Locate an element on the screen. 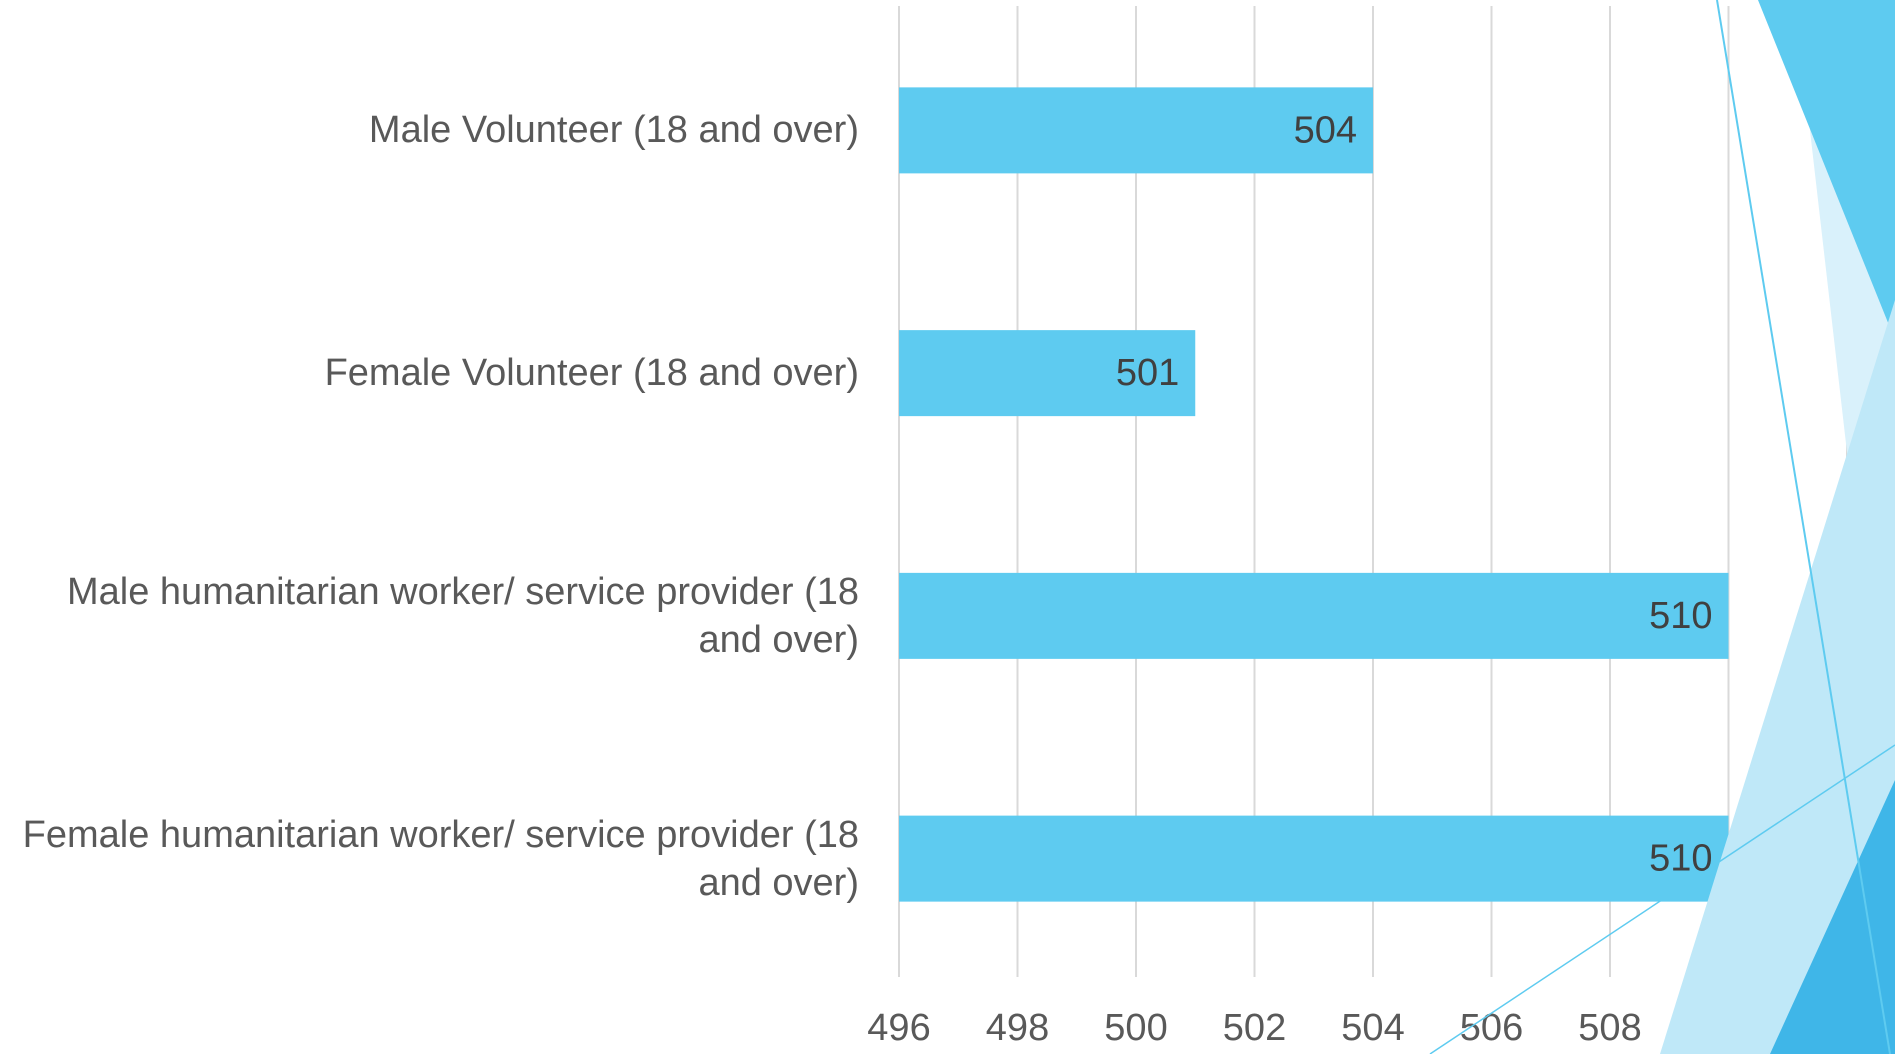  data-label: 510 is located at coordinates (1680, 616).